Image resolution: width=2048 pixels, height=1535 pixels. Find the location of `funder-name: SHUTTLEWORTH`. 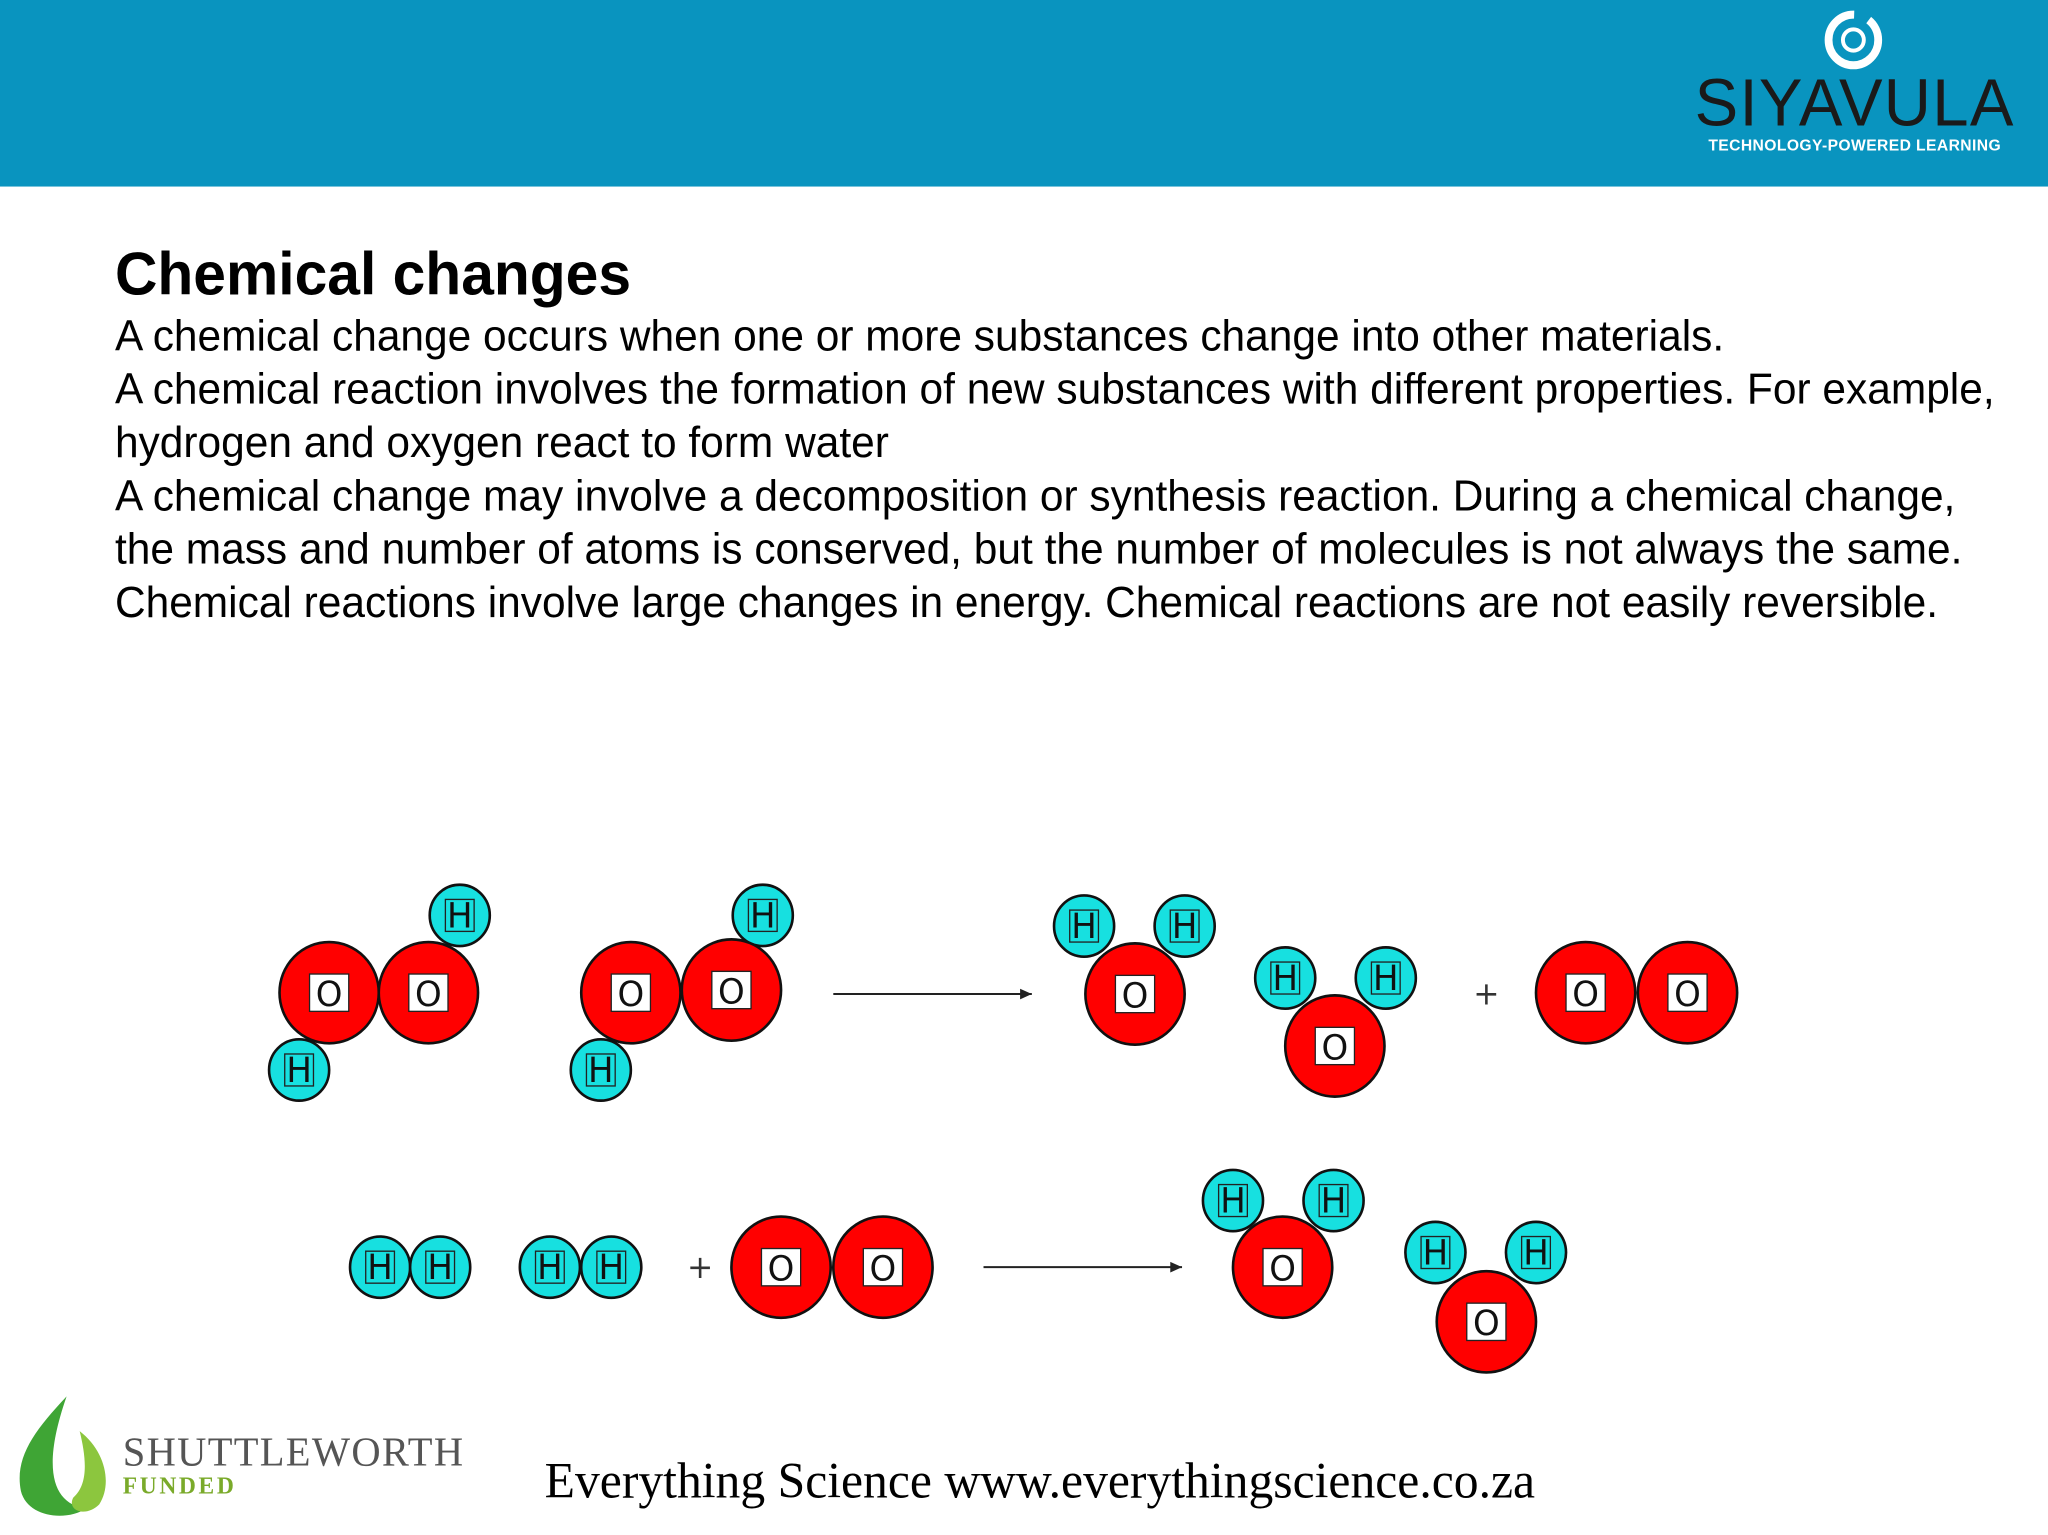

funder-name: SHUTTLEWORTH is located at coordinates (293, 1452).